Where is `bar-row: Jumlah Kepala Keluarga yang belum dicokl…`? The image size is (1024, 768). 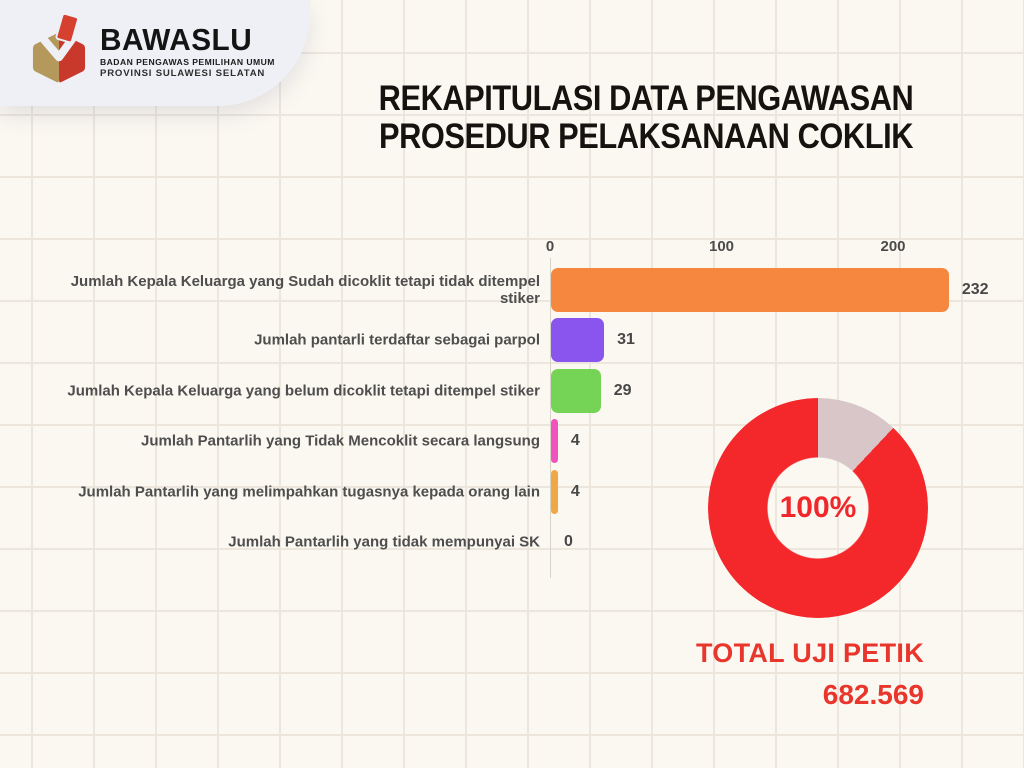
bar-row: Jumlah Kepala Keluarga yang belum dicokl… is located at coordinates (520, 391).